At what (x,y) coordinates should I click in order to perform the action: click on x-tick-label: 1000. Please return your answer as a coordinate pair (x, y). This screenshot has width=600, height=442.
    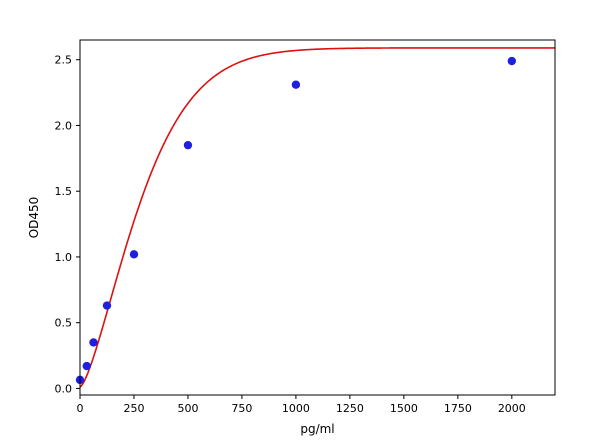
    Looking at the image, I should click on (296, 408).